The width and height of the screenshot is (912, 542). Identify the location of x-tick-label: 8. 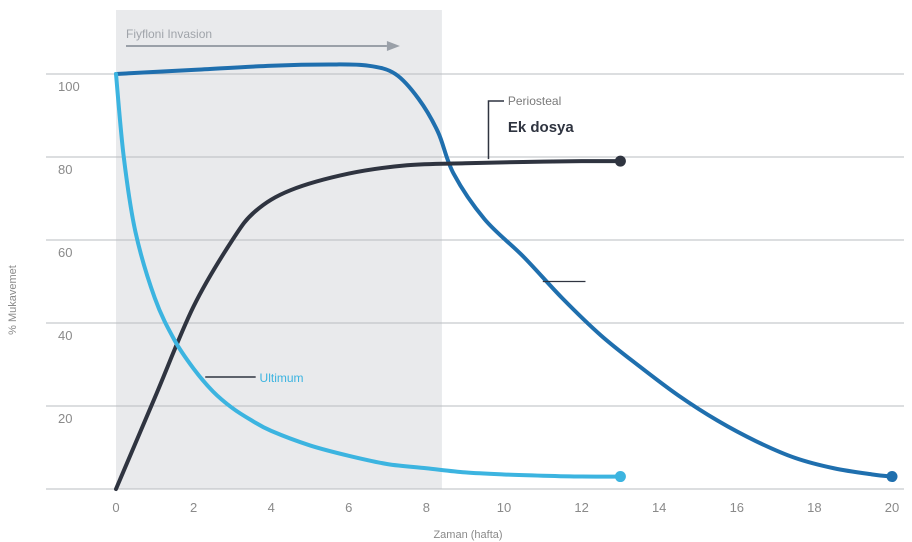
(426, 507).